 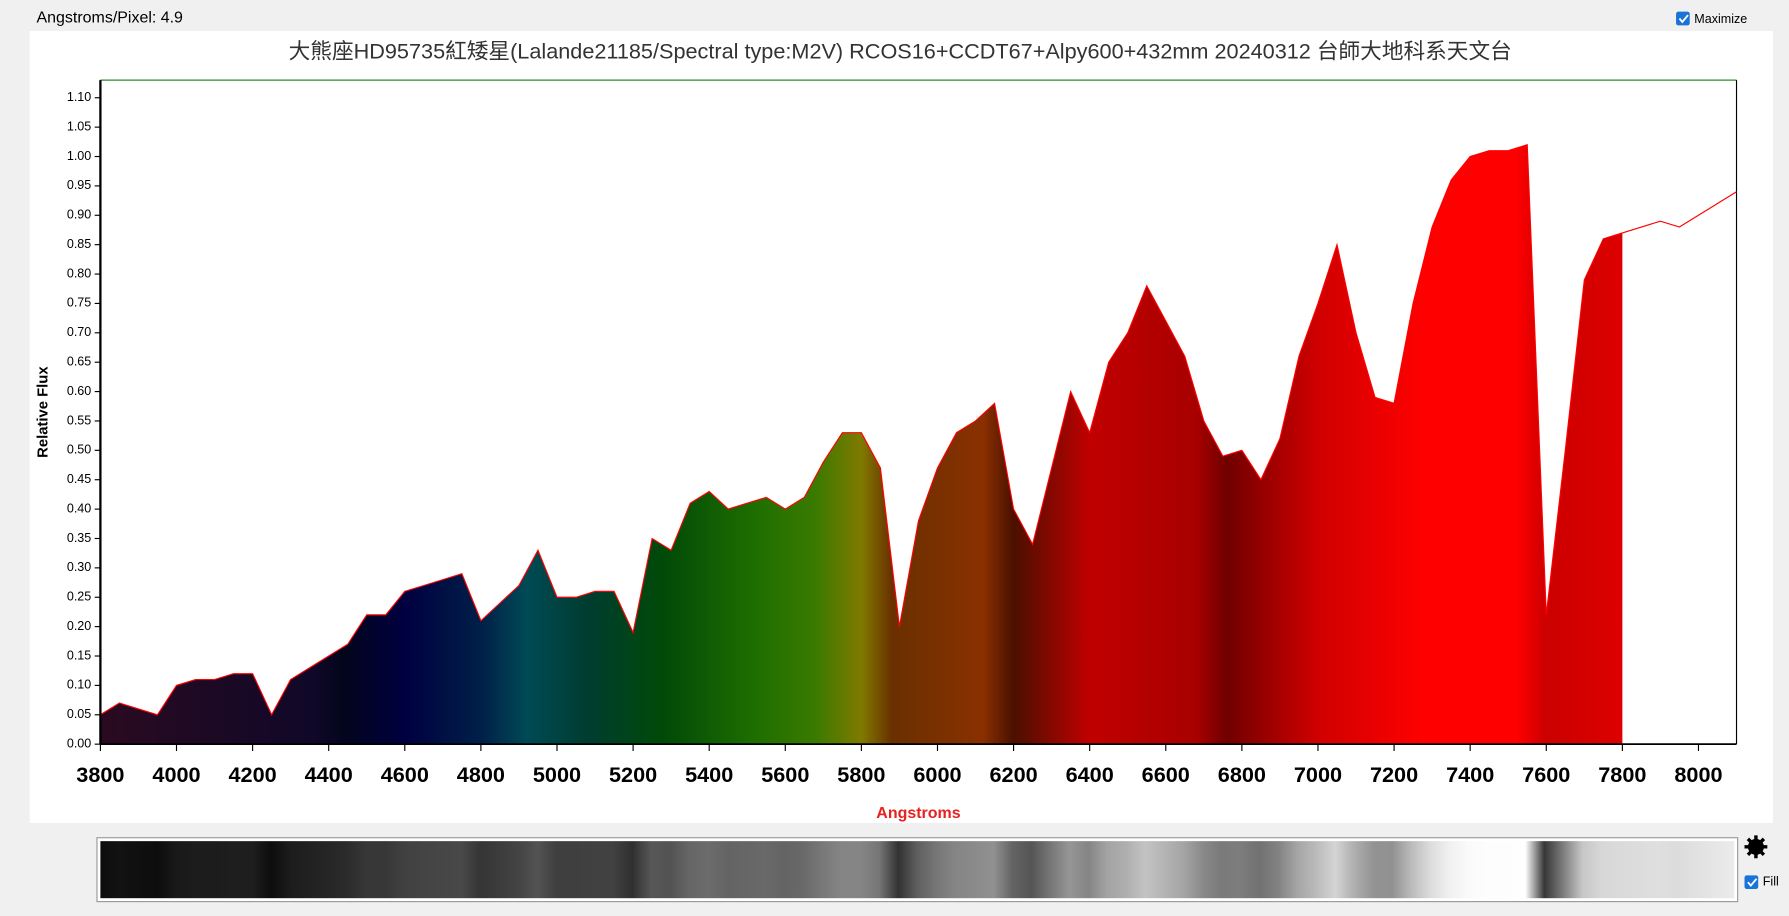 What do you see at coordinates (1622, 774) in the screenshot?
I see `x-tick-label: 7800` at bounding box center [1622, 774].